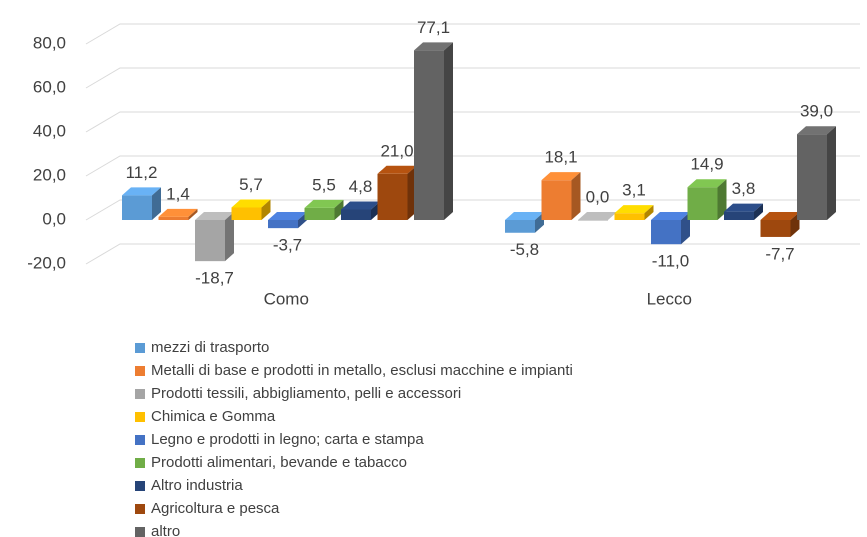  What do you see at coordinates (324, 184) in the screenshot?
I see `data-label: 5,5` at bounding box center [324, 184].